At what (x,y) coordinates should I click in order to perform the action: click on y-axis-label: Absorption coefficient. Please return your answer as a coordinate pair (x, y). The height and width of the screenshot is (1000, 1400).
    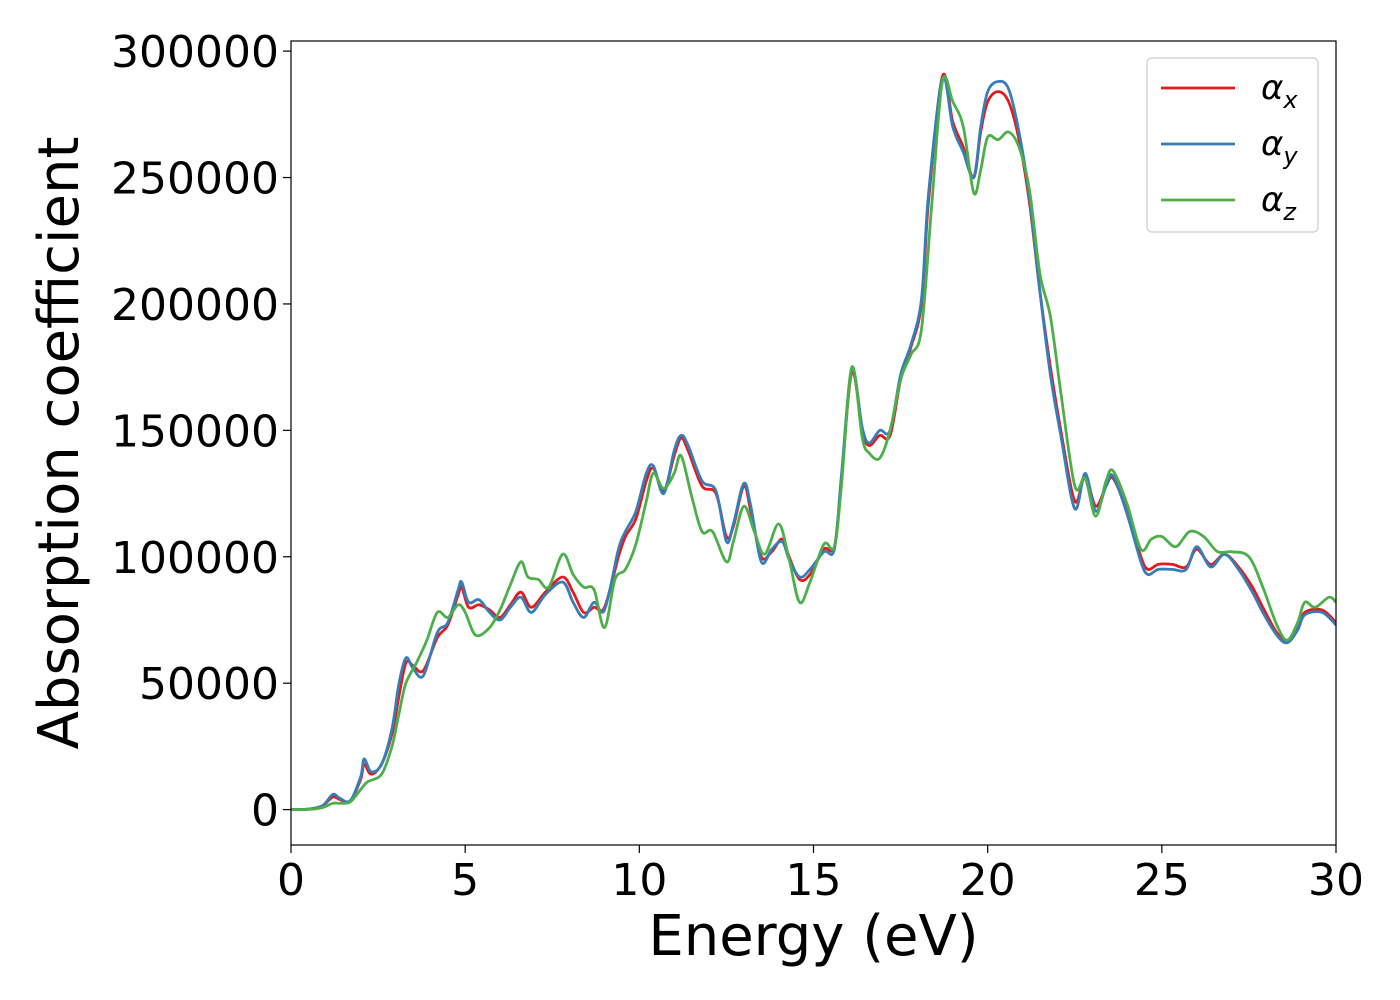
    Looking at the image, I should click on (59, 443).